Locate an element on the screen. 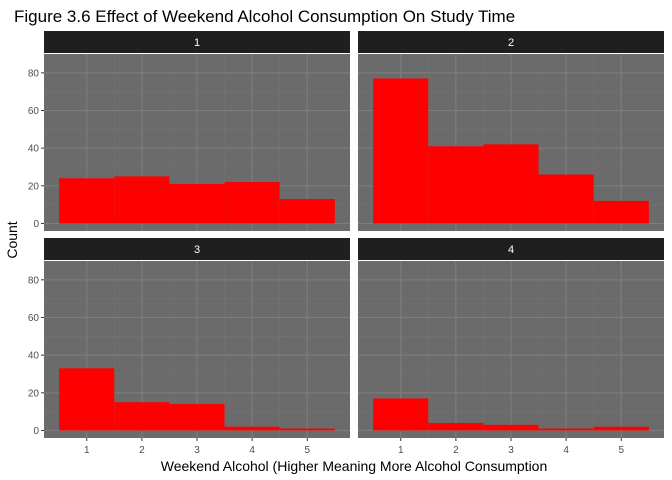 The image size is (672, 480). y-axis-label: Count is located at coordinates (12, 239).